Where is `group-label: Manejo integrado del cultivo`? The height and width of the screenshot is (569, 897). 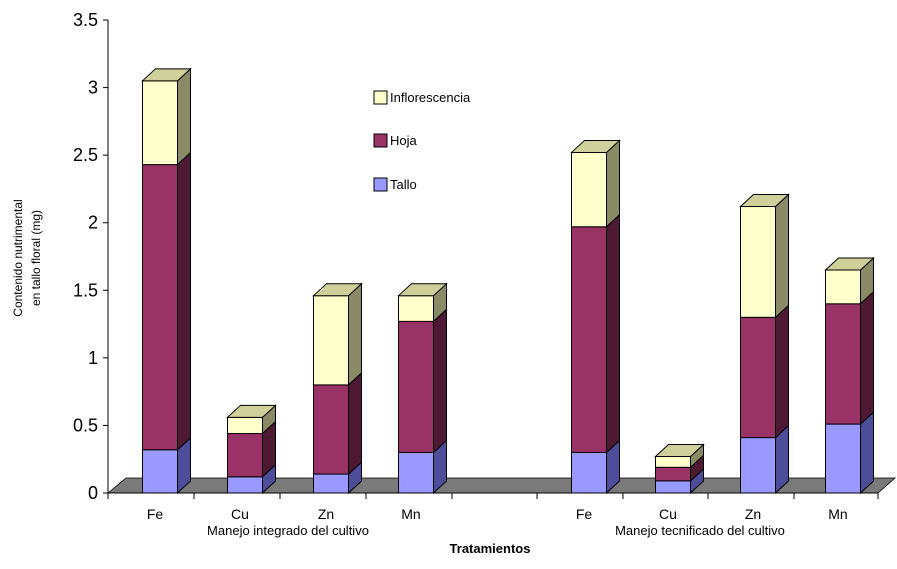 group-label: Manejo integrado del cultivo is located at coordinates (288, 530).